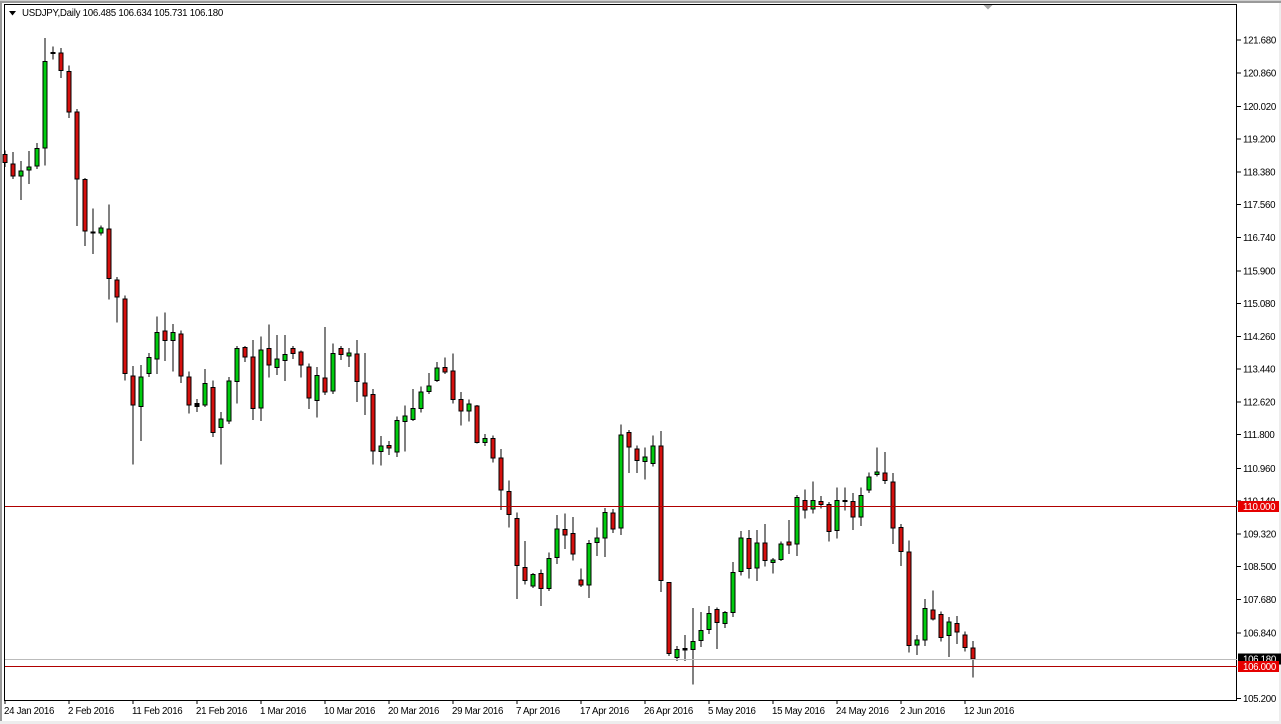  What do you see at coordinates (1259, 402) in the screenshot?
I see `svg-text: 112.620` at bounding box center [1259, 402].